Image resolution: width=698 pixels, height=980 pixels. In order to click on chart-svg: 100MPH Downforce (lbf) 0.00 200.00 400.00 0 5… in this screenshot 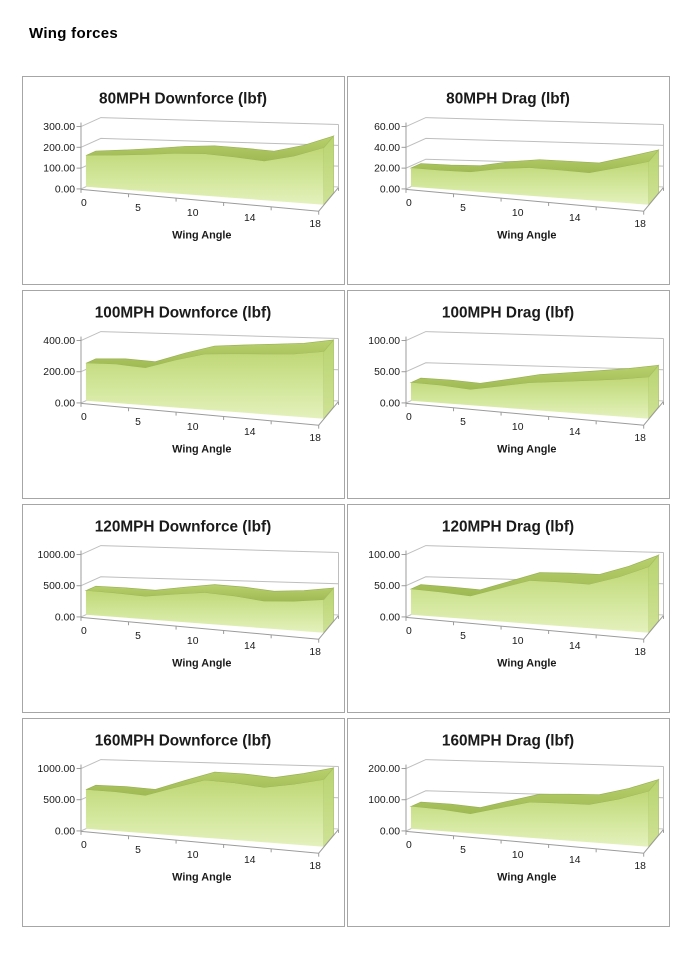, I will do `click(191, 380)`.